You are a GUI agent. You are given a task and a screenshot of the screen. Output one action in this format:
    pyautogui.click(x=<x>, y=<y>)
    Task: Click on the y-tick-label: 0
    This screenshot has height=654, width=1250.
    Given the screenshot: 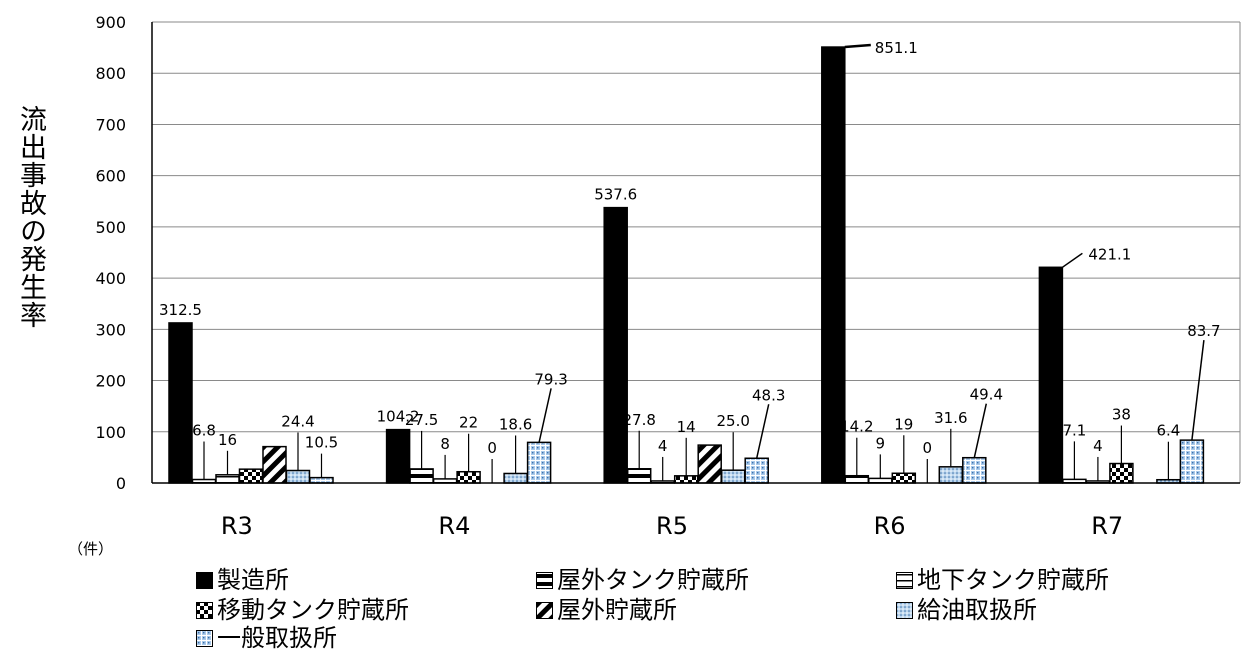 What is the action you would take?
    pyautogui.click(x=121, y=483)
    